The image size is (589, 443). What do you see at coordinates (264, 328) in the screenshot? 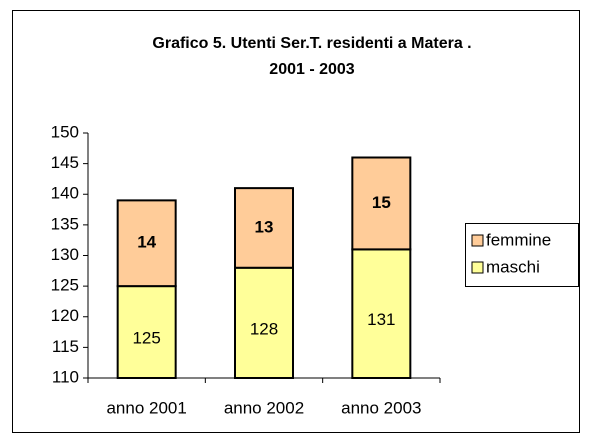
I see `data-label: 128` at bounding box center [264, 328].